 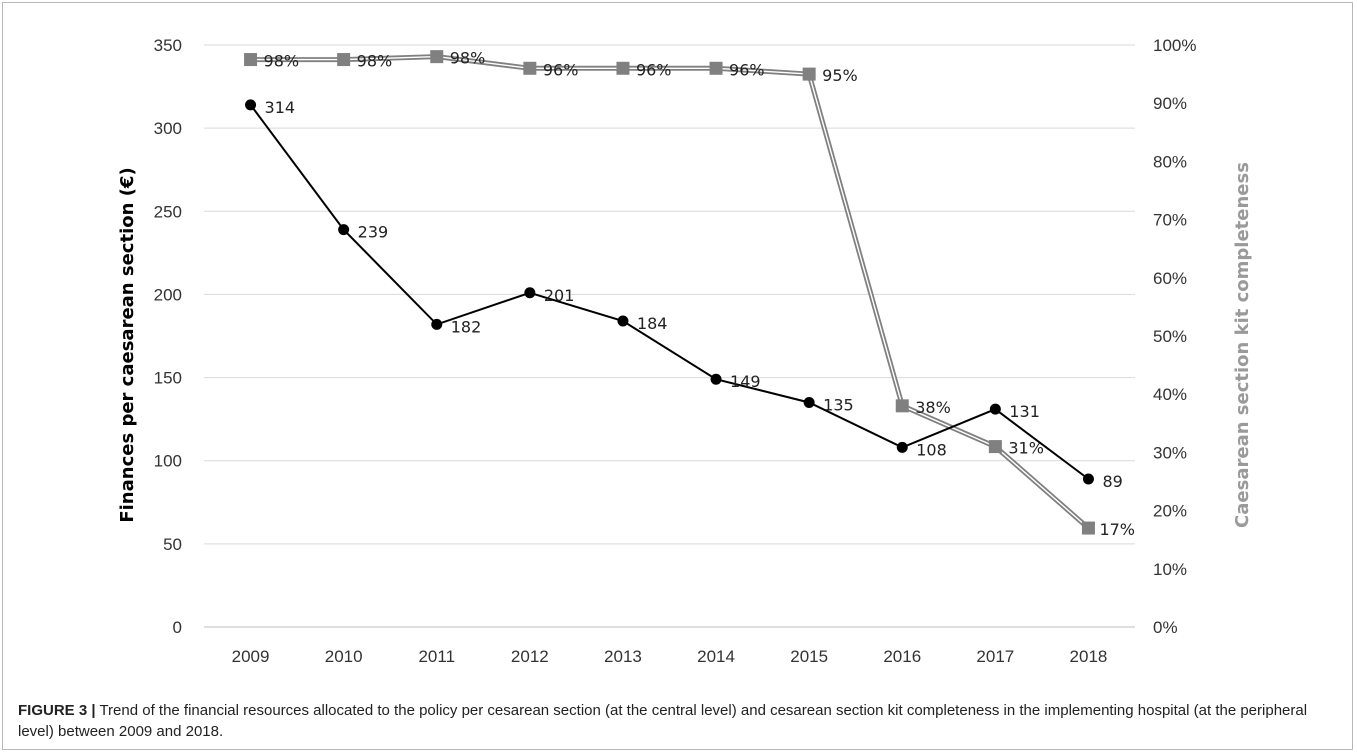 I want to click on data-label: 38%, so click(x=933, y=407).